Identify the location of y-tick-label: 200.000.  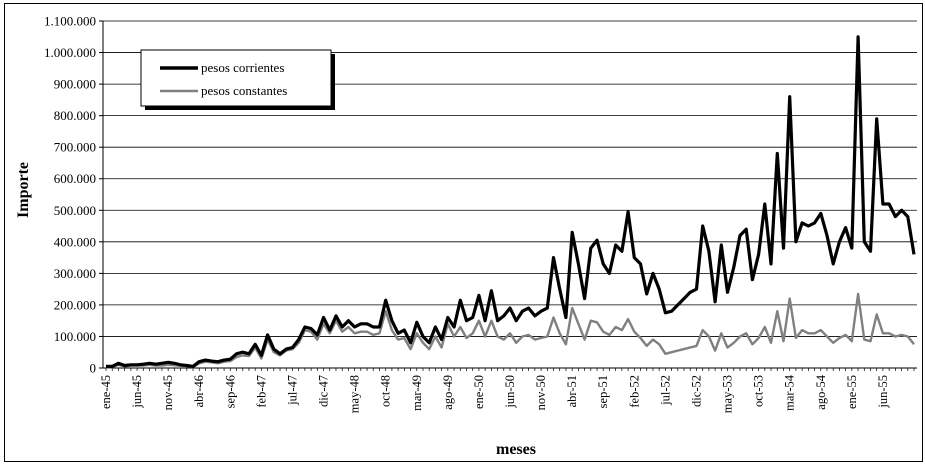
(75, 304).